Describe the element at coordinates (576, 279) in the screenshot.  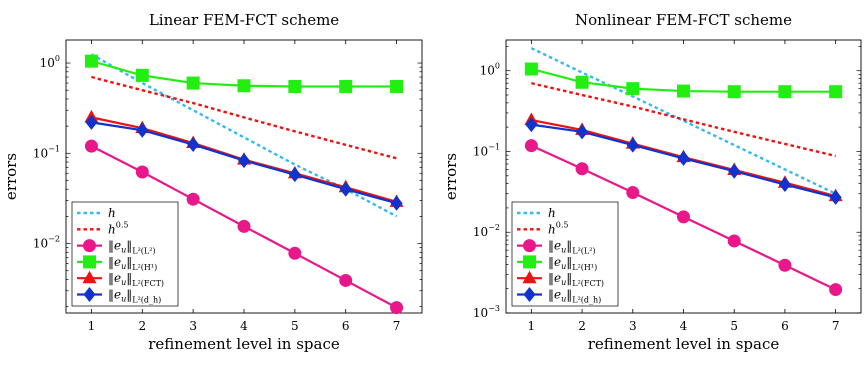
I see `legend-label: ‖eu‖L²(FCT)` at that location.